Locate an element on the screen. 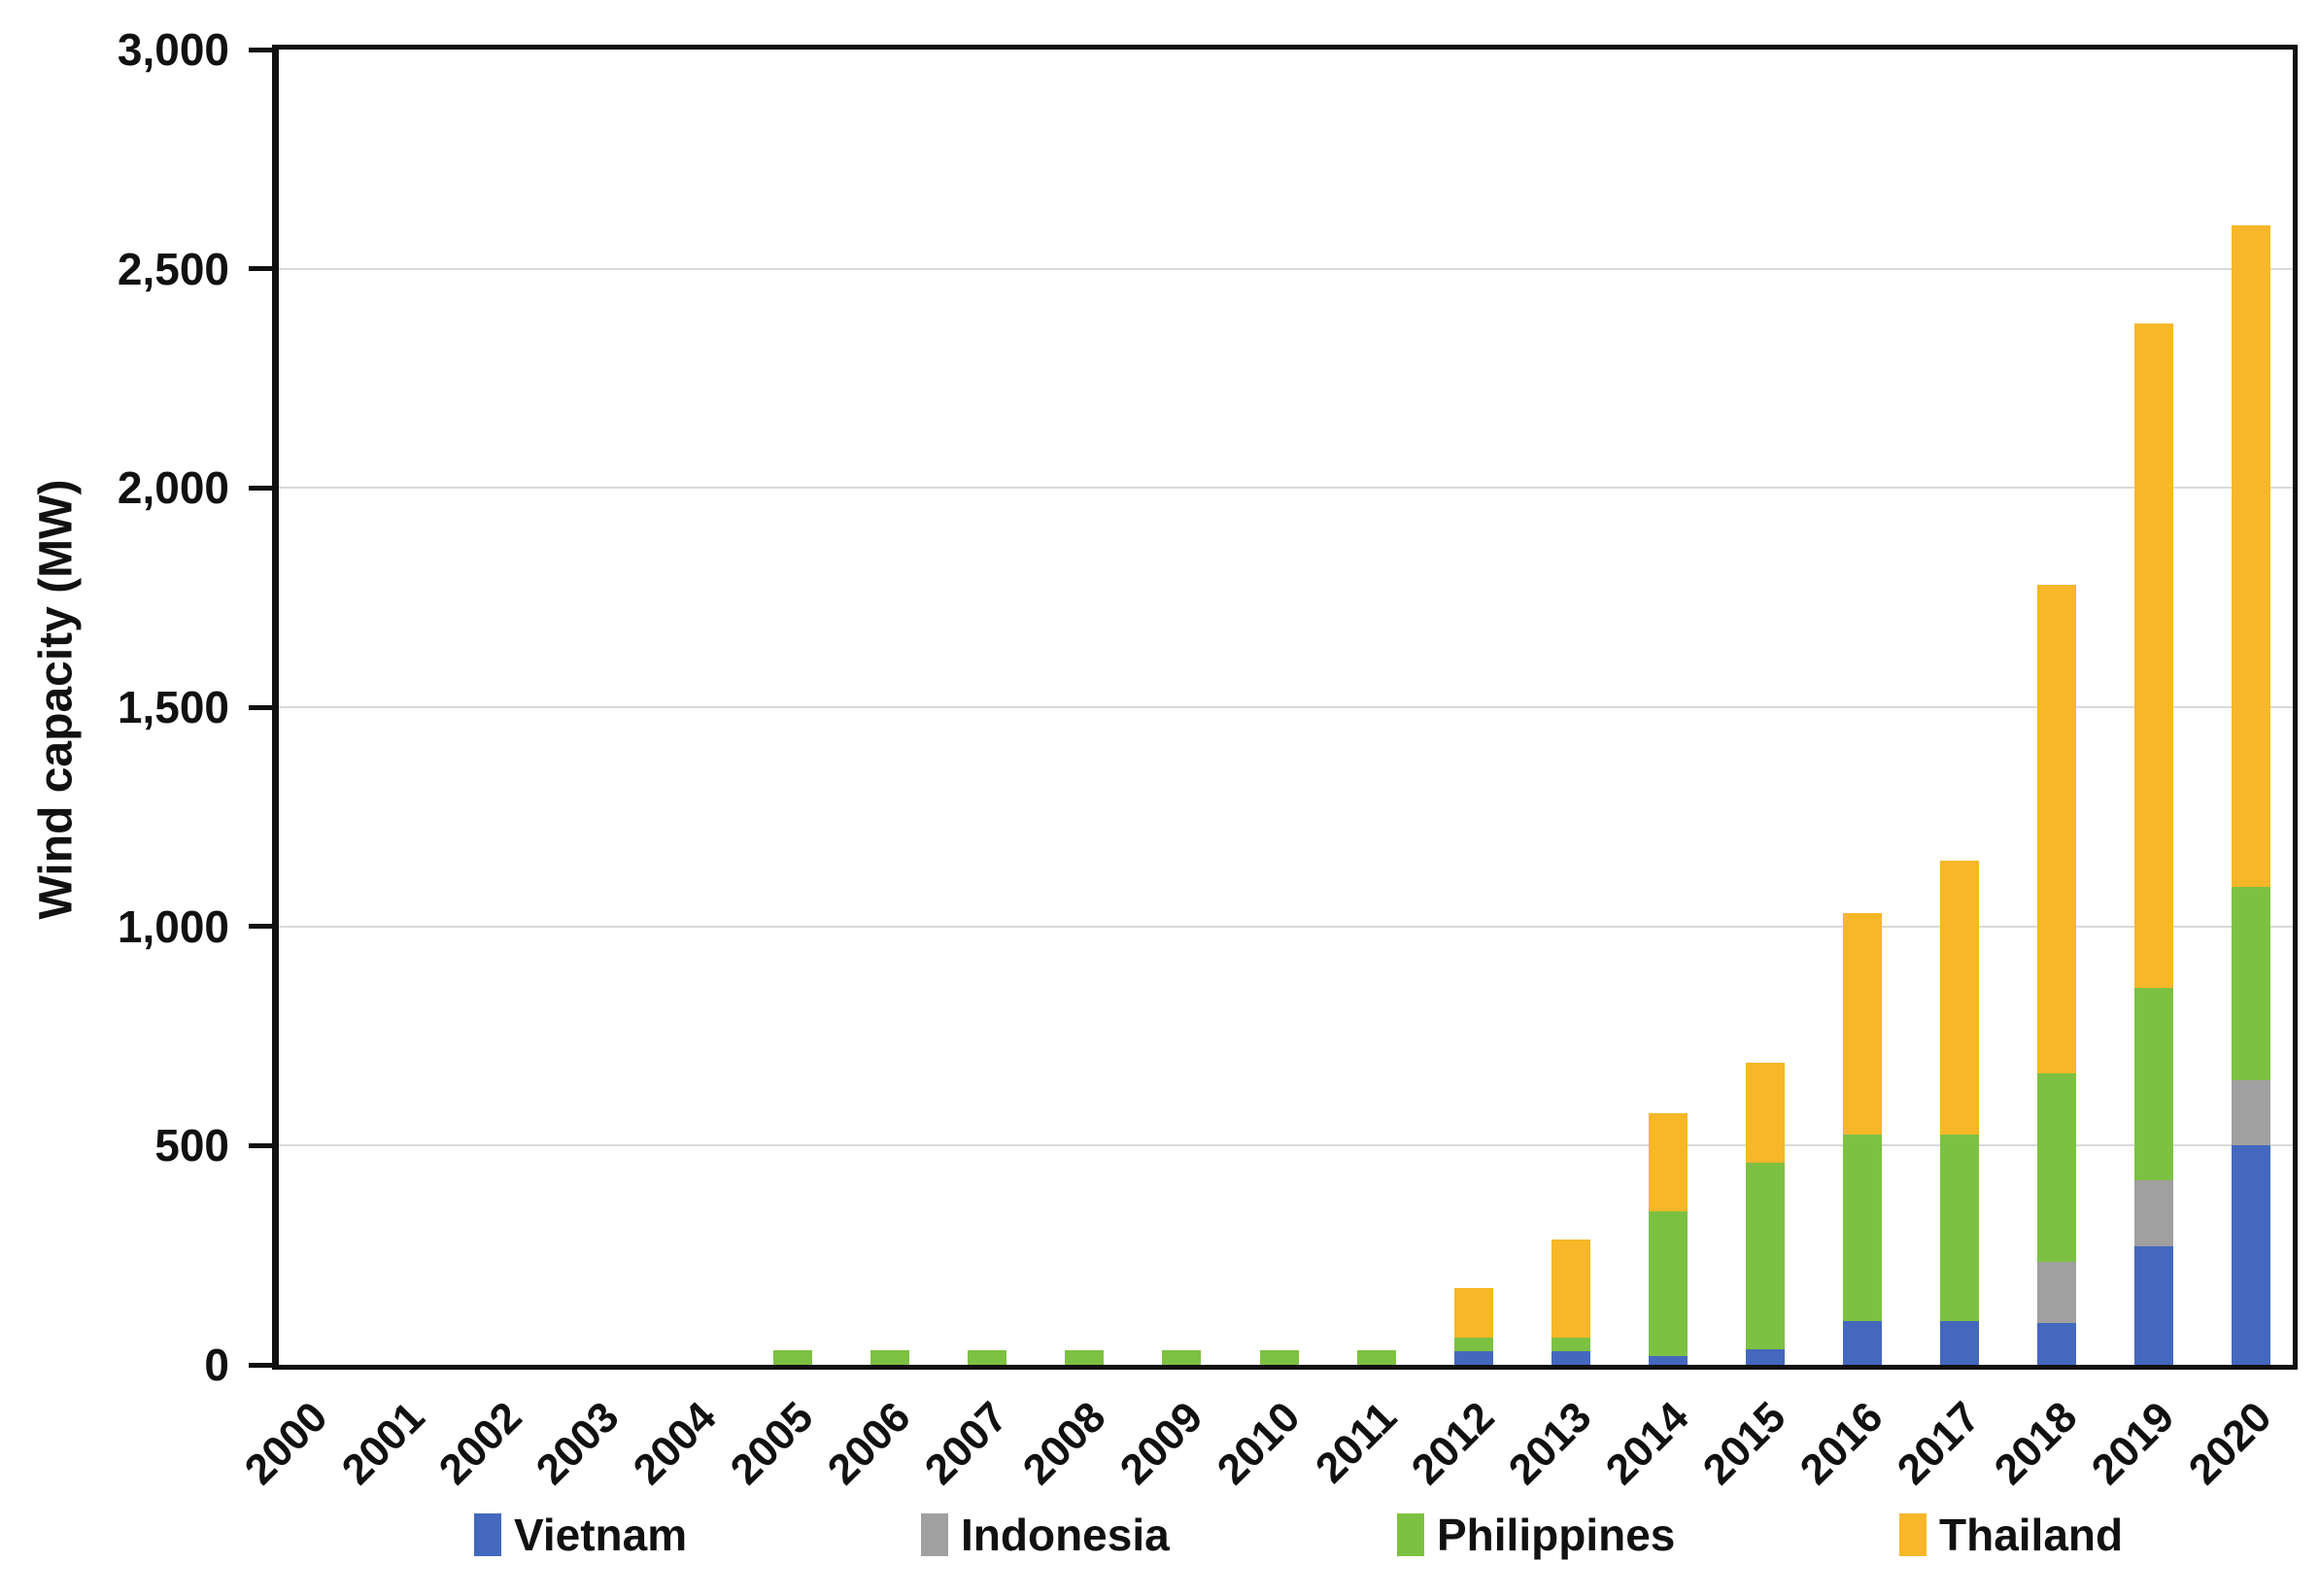  y-tick-label-1,000: 1,000 is located at coordinates (173, 926).